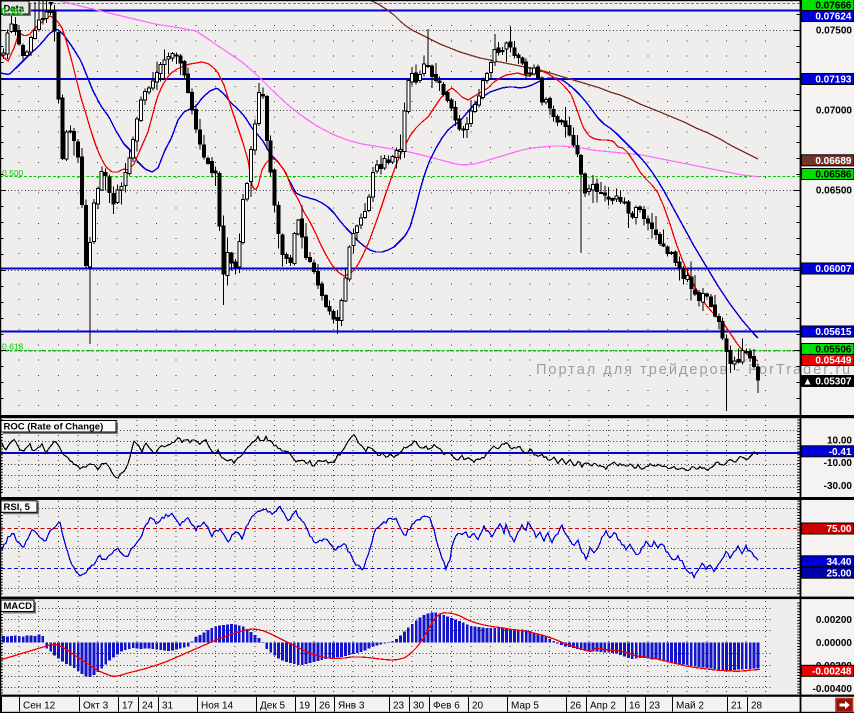  What do you see at coordinates (17, 507) in the screenshot?
I see `svg-text: RSI, 5` at bounding box center [17, 507].